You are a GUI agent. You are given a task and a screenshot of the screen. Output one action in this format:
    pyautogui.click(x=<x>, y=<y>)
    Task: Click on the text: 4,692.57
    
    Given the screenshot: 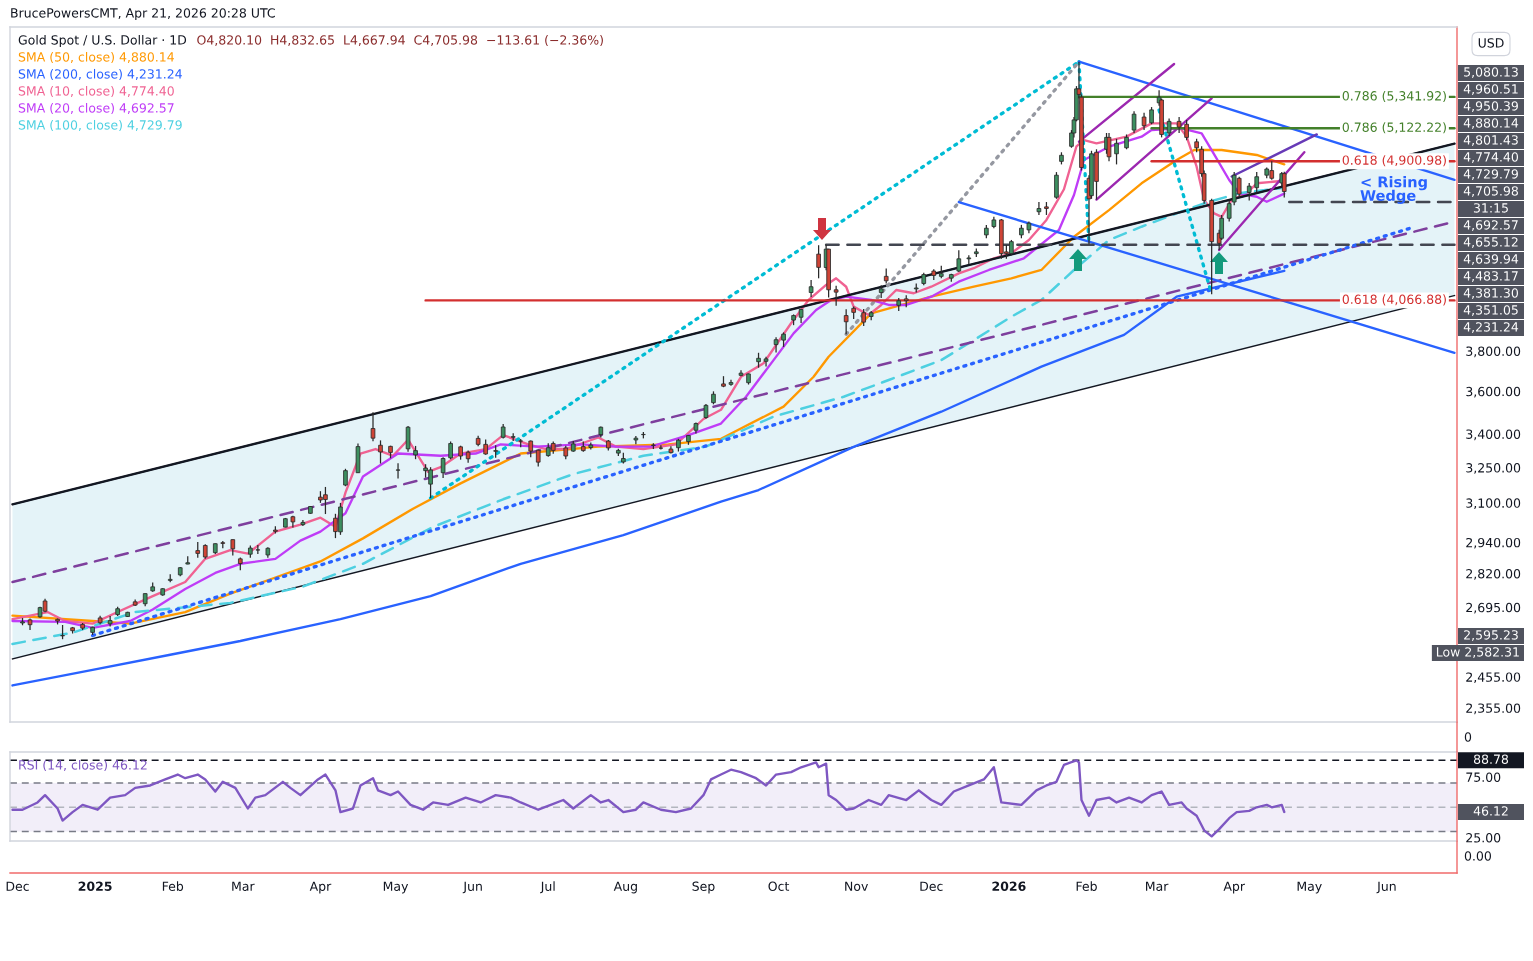 What is the action you would take?
    pyautogui.click(x=1490, y=225)
    